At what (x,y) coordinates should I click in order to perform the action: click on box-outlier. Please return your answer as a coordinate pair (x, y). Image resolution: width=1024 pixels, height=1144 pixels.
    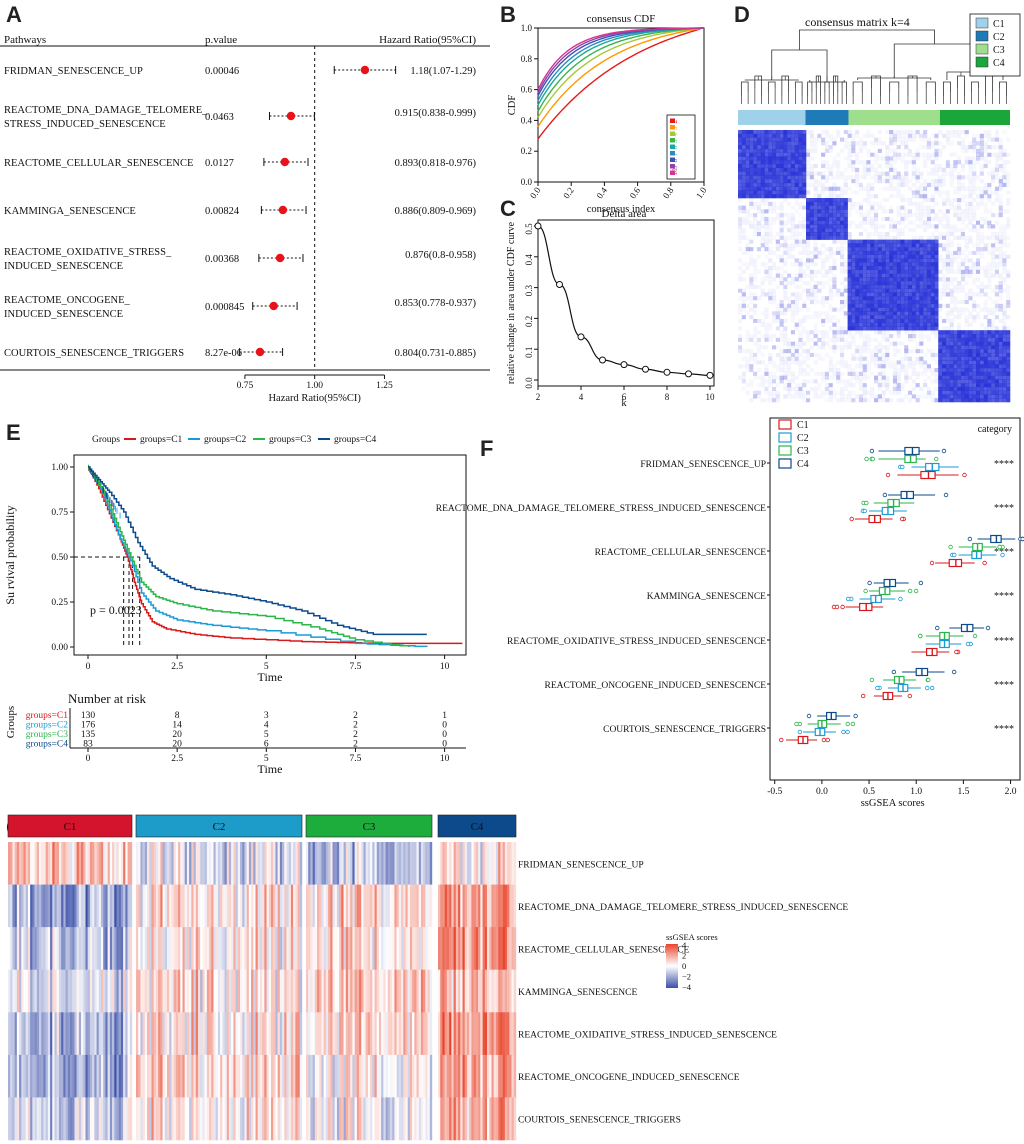
    Looking at the image, I should click on (851, 519).